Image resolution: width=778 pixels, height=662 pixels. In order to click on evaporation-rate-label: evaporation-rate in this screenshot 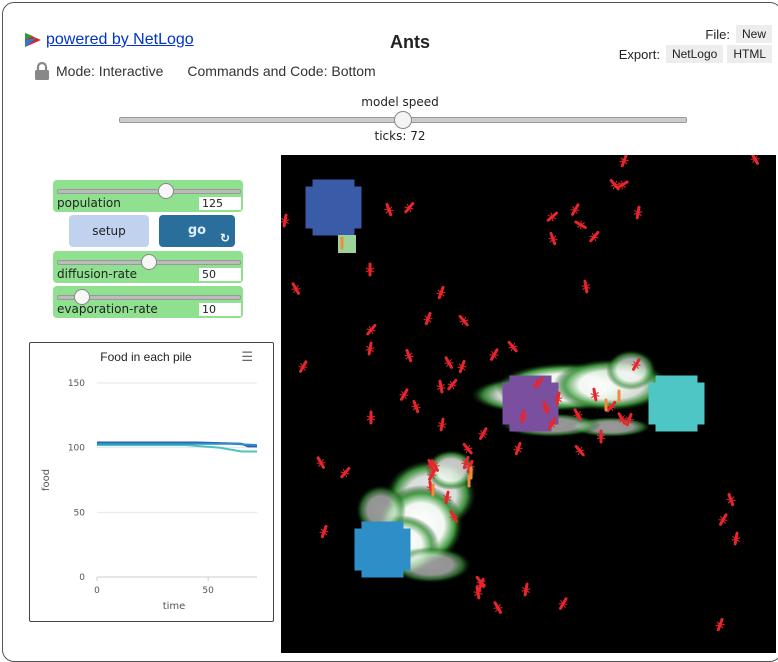, I will do `click(107, 309)`.